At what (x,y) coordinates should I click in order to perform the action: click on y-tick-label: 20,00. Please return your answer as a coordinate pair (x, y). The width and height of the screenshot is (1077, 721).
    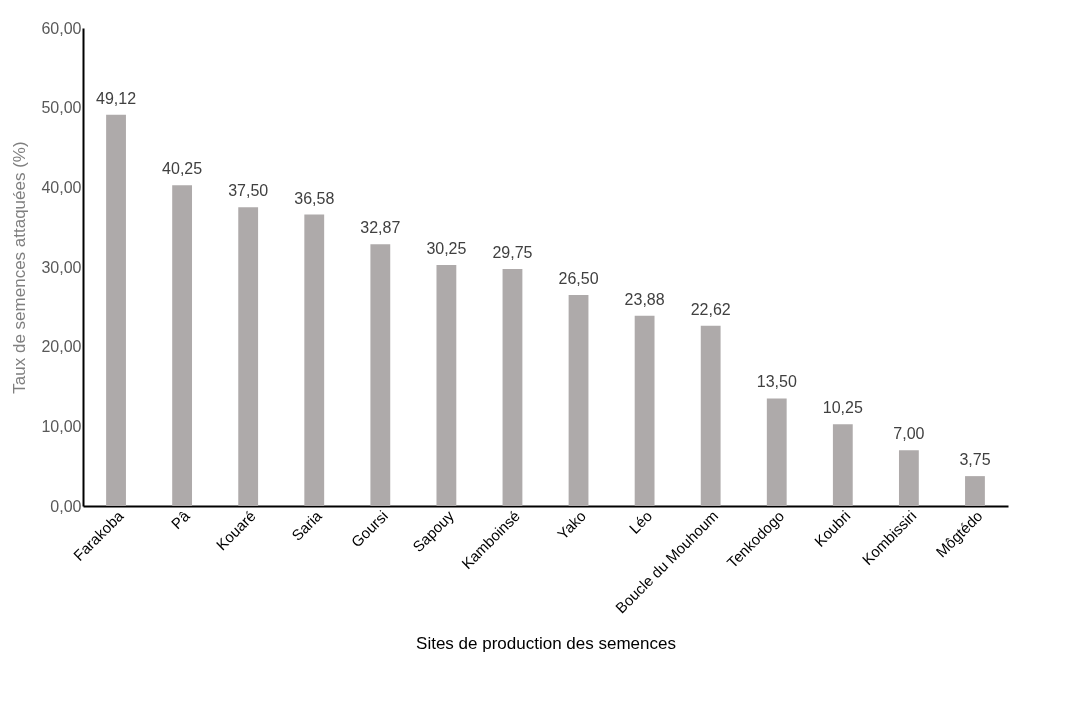
    Looking at the image, I should click on (61, 347).